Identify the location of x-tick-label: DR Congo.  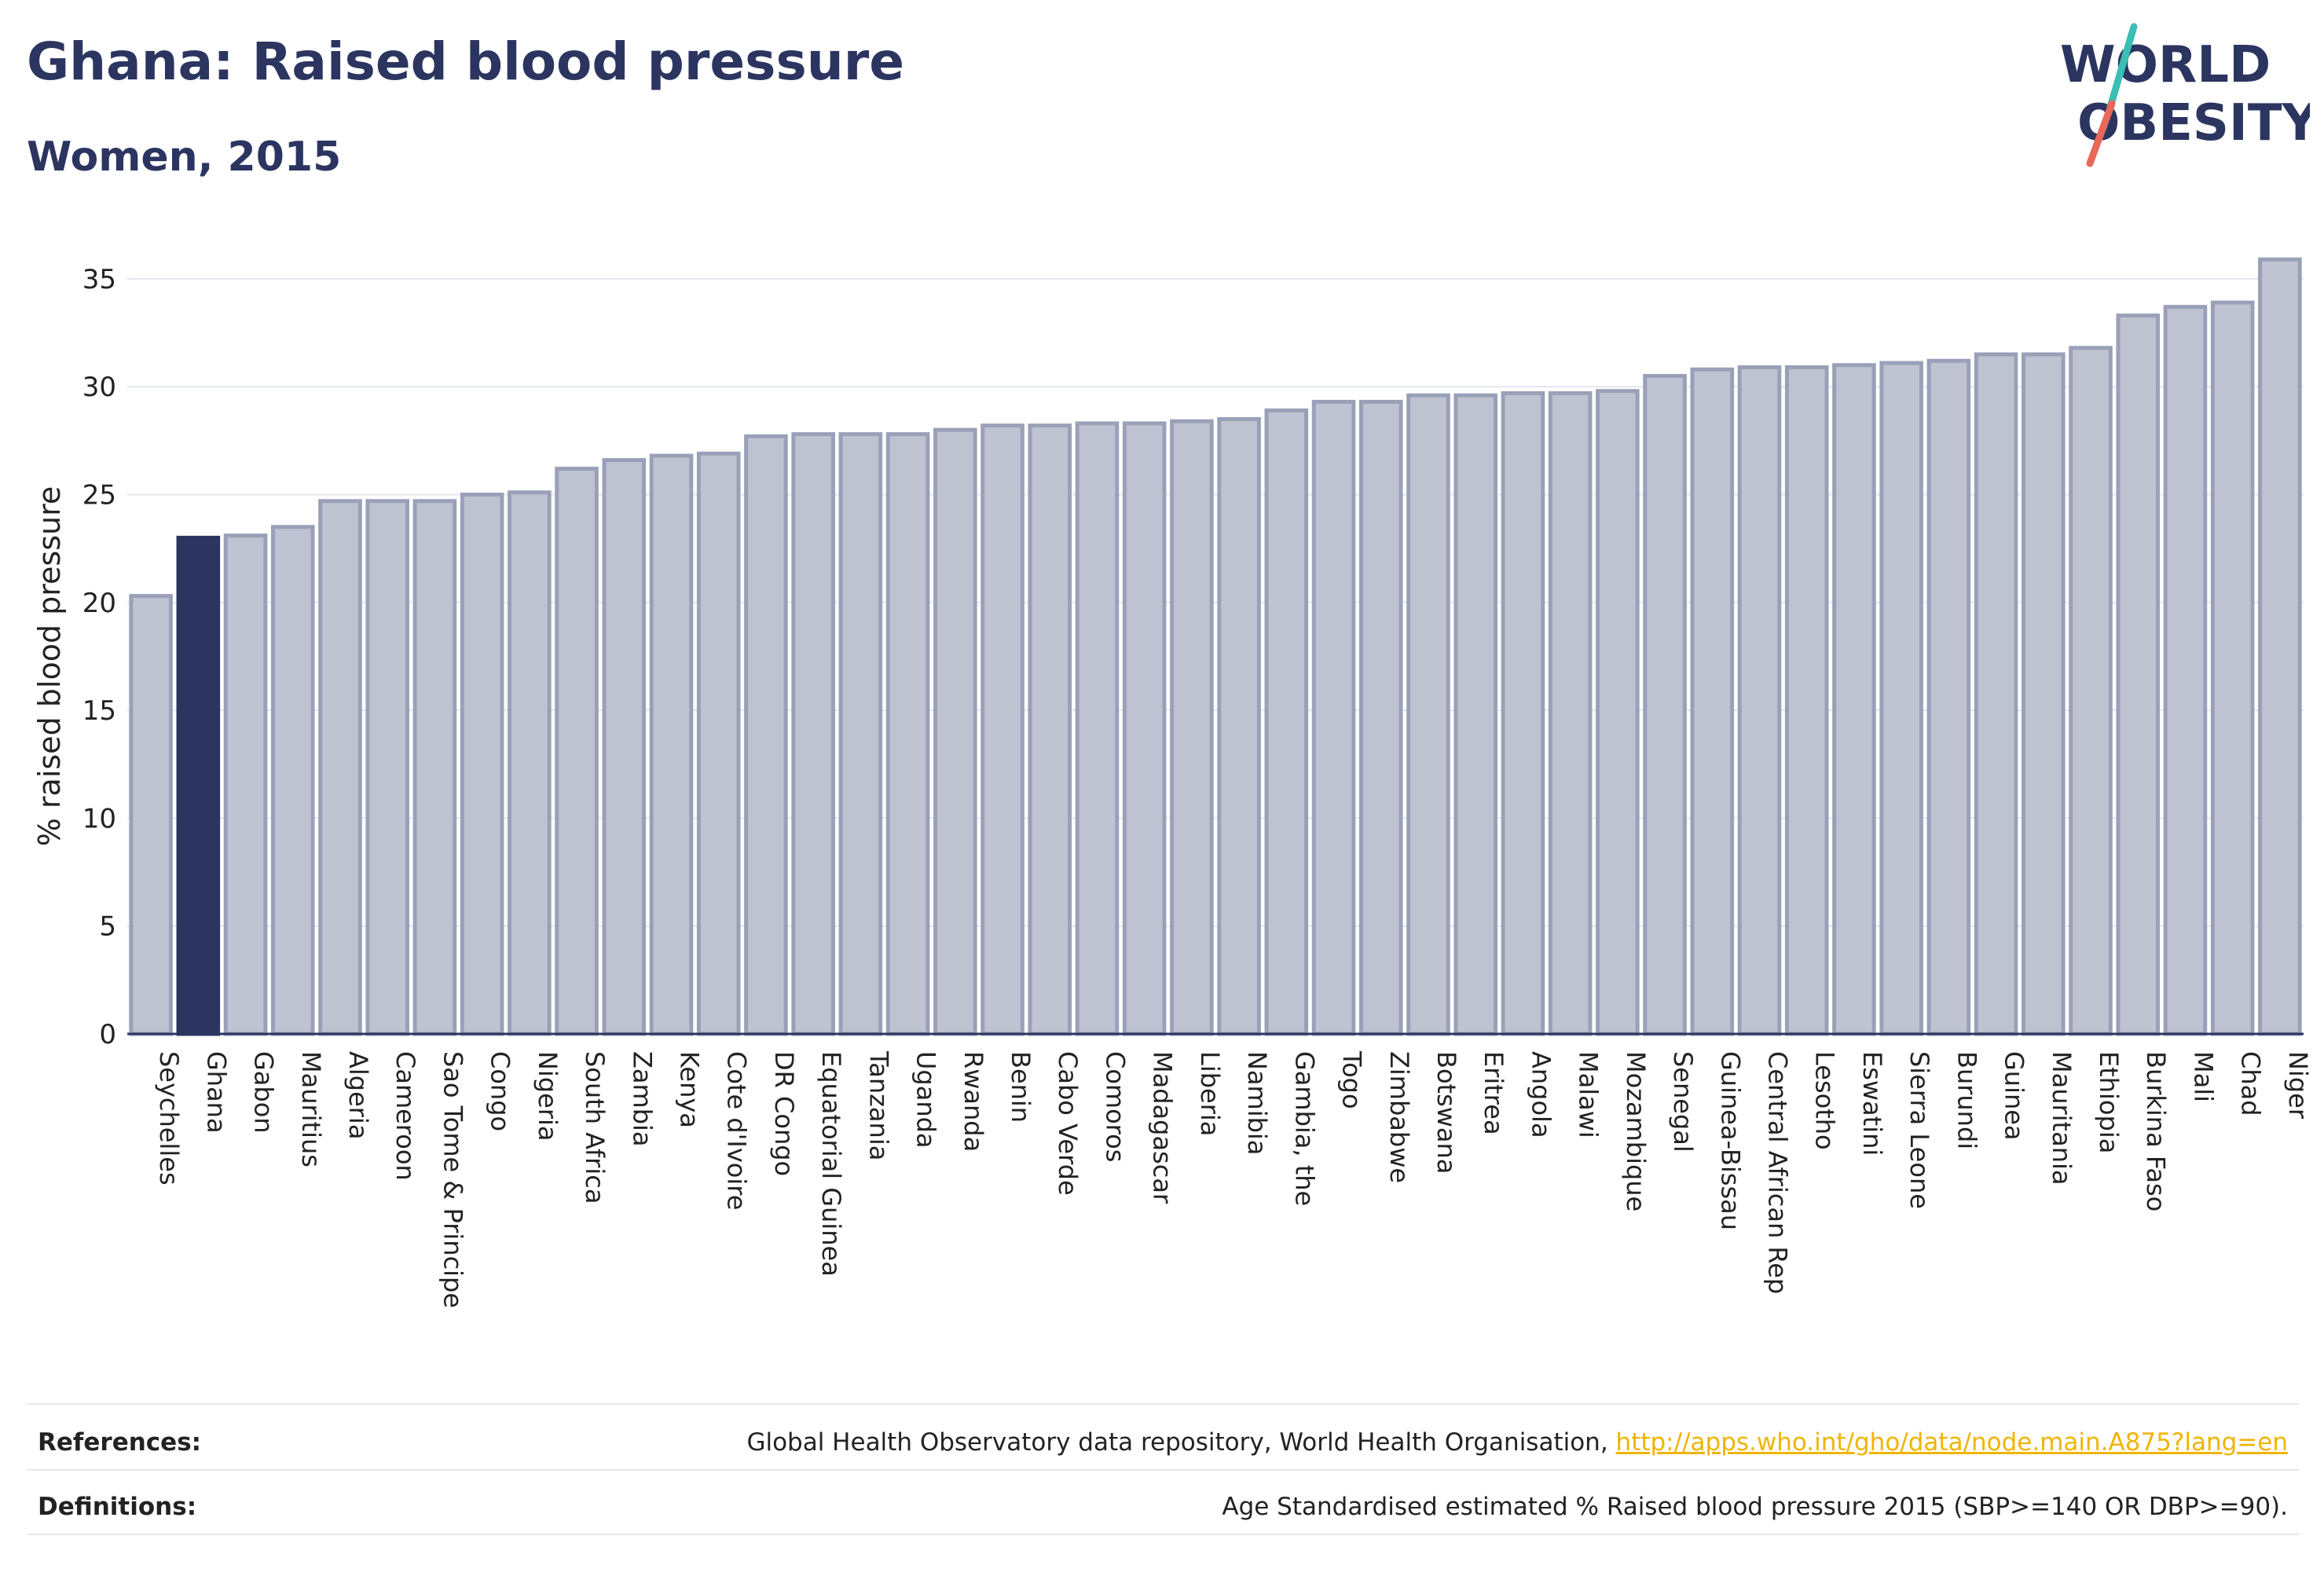
(784, 1113).